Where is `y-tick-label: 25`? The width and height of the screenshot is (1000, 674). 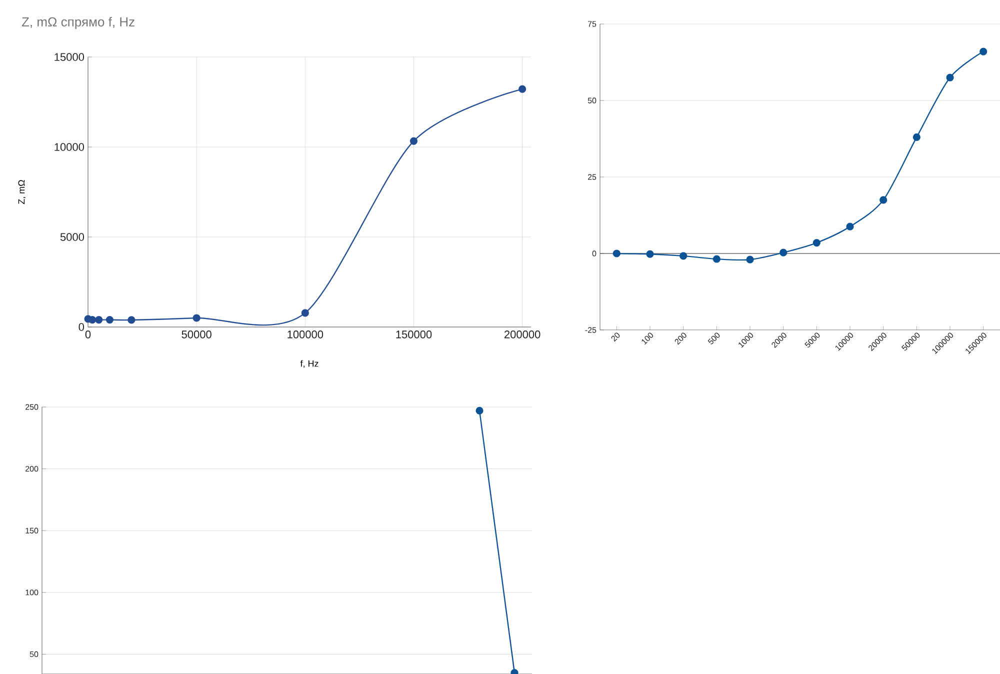 y-tick-label: 25 is located at coordinates (592, 177).